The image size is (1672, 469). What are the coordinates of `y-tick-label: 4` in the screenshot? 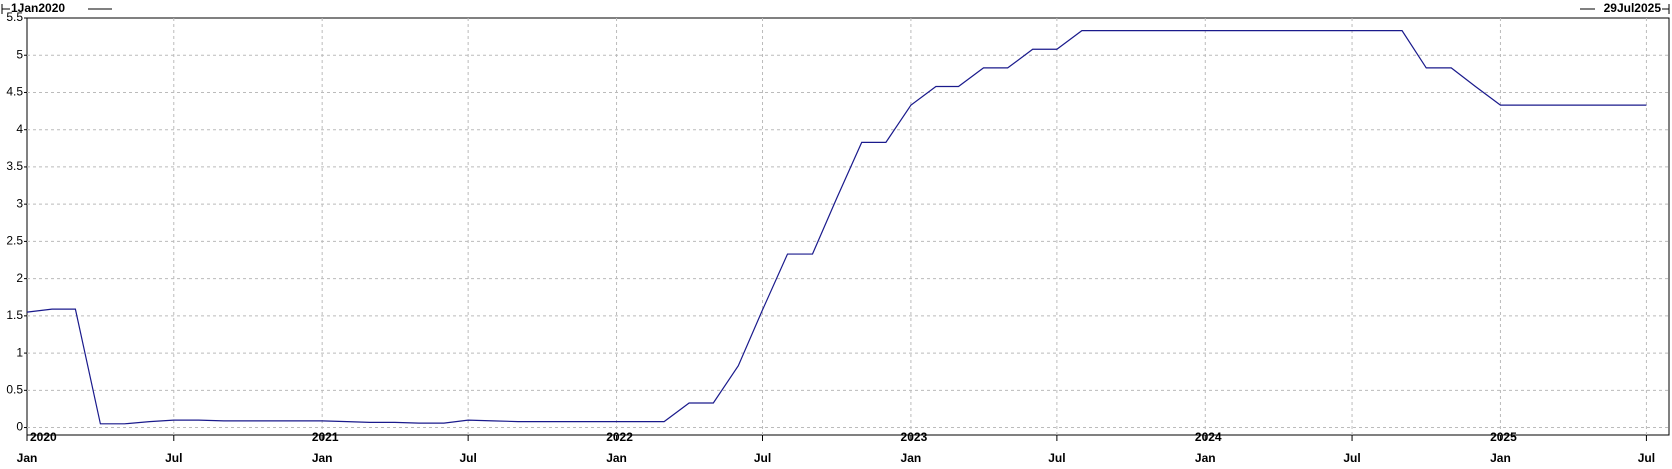 It's located at (19, 129).